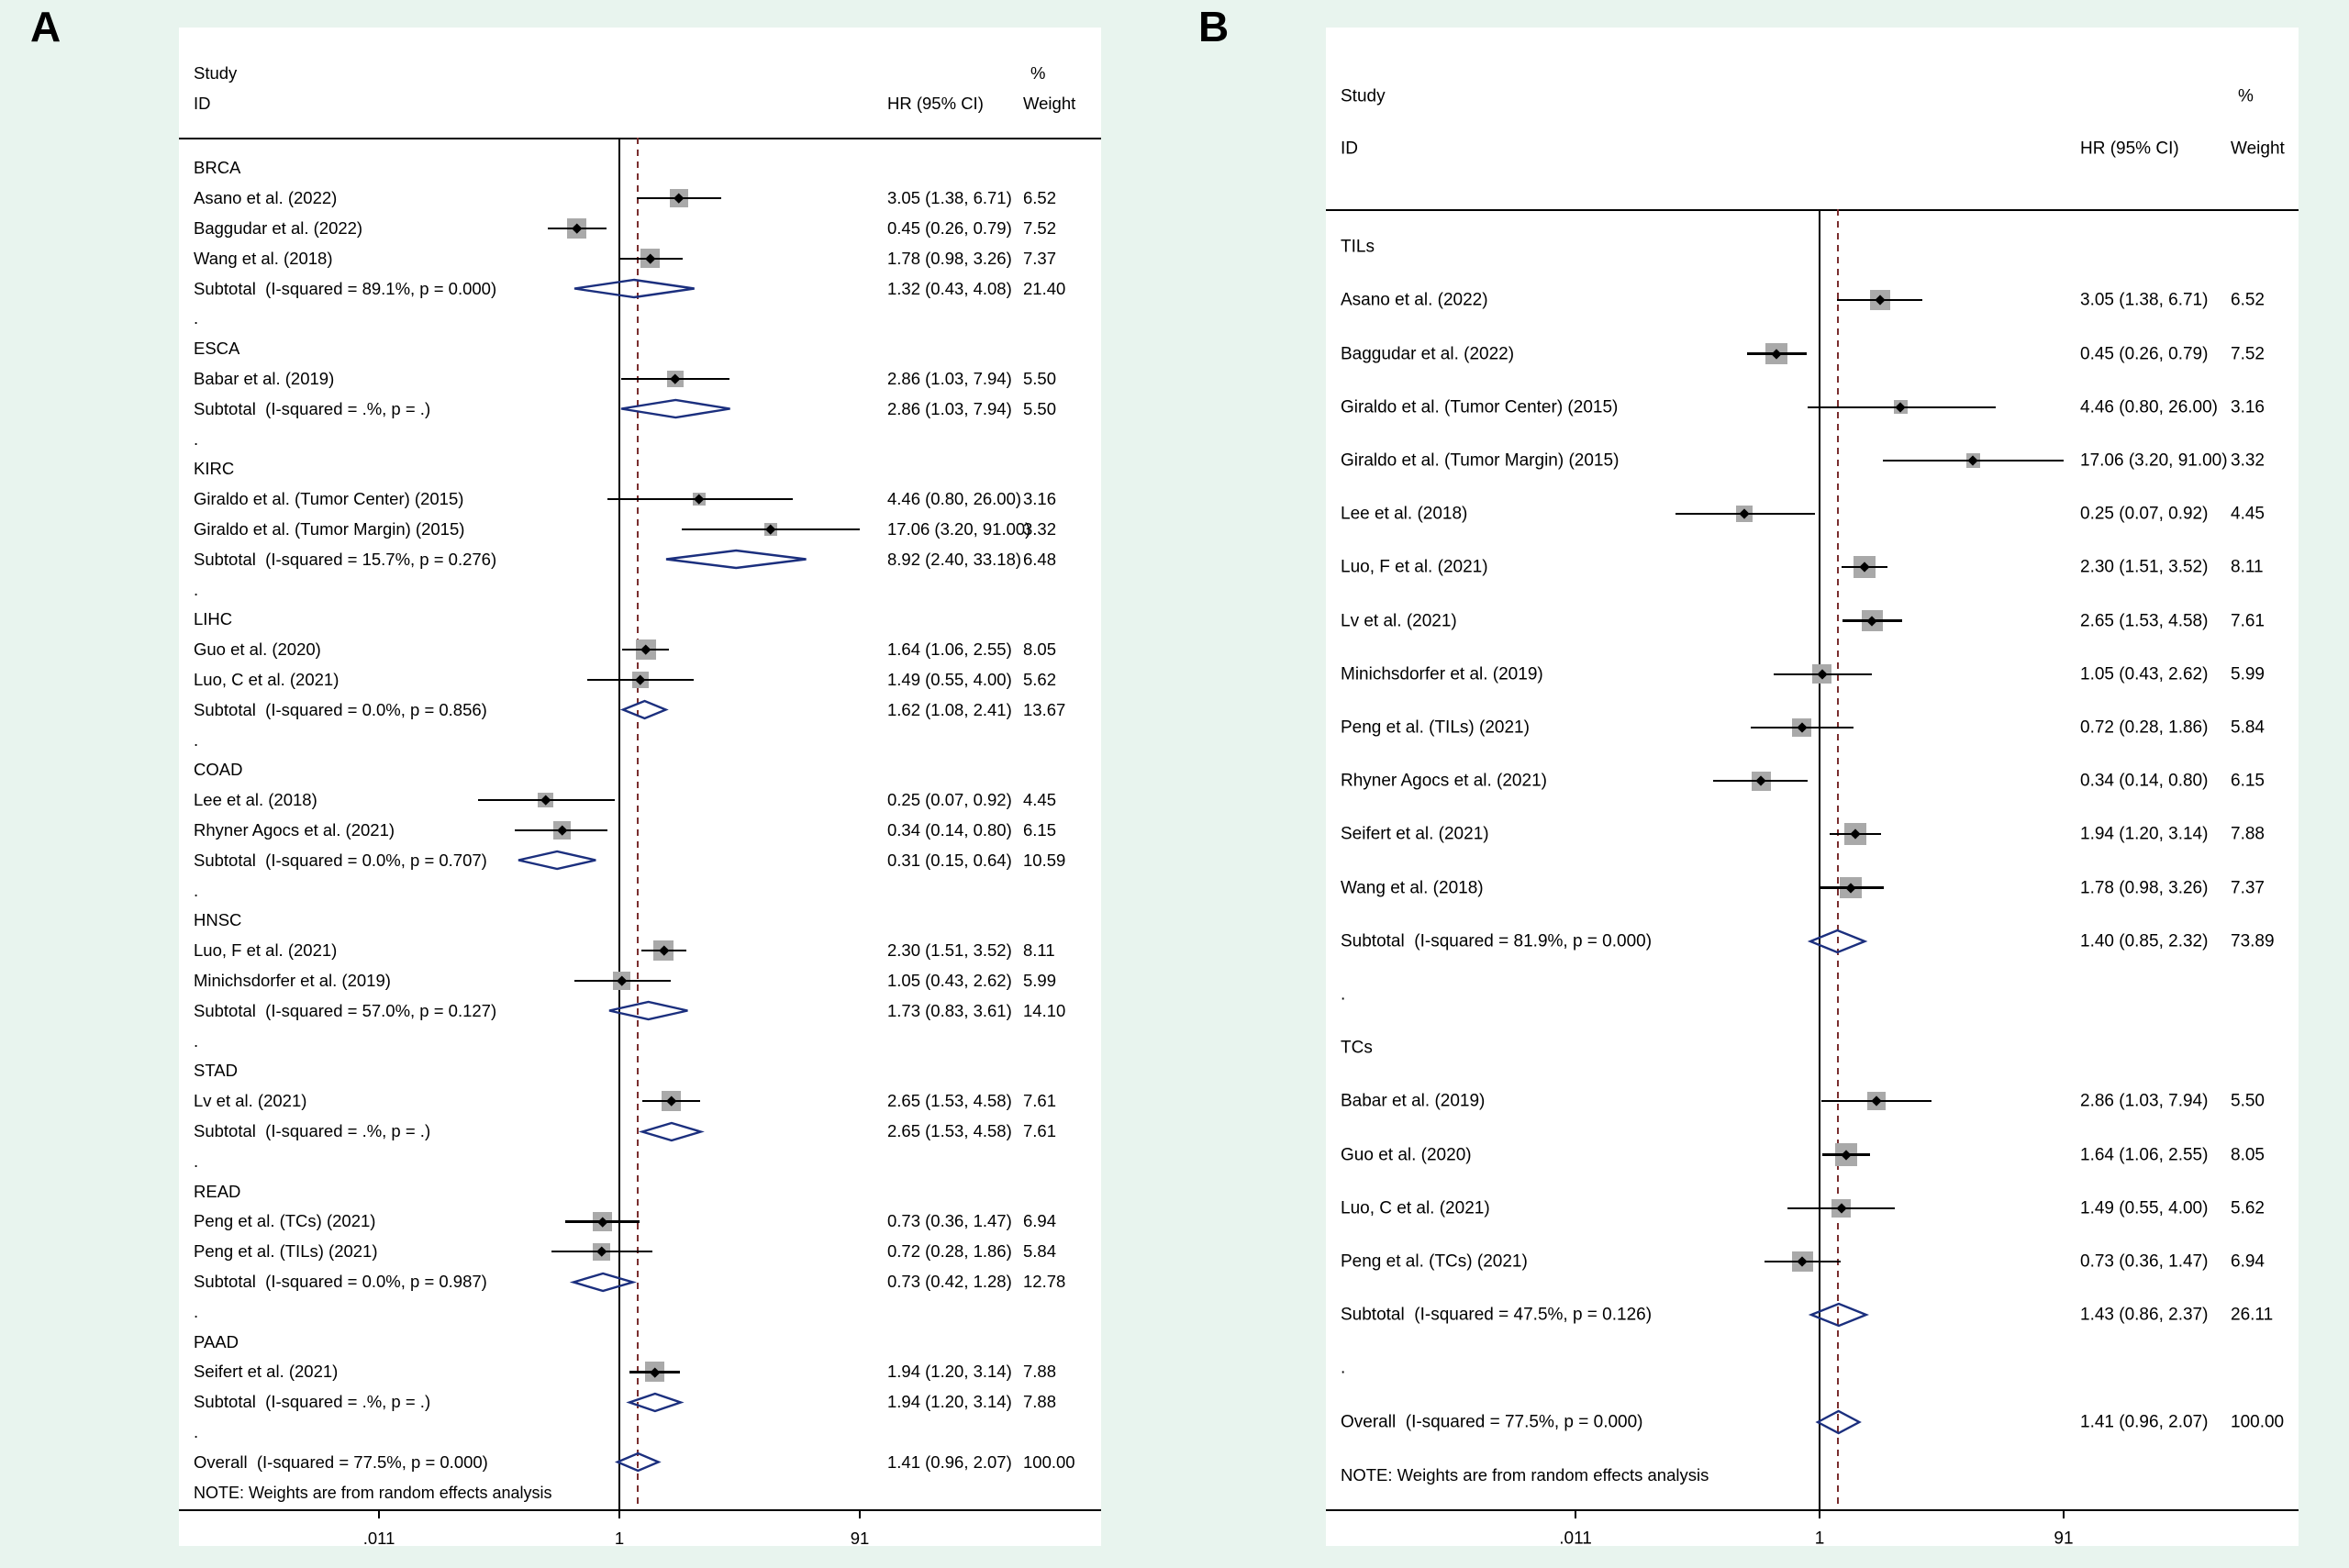 This screenshot has height=1568, width=2349. I want to click on study-label: Baggudar et al. (2022), so click(1428, 354).